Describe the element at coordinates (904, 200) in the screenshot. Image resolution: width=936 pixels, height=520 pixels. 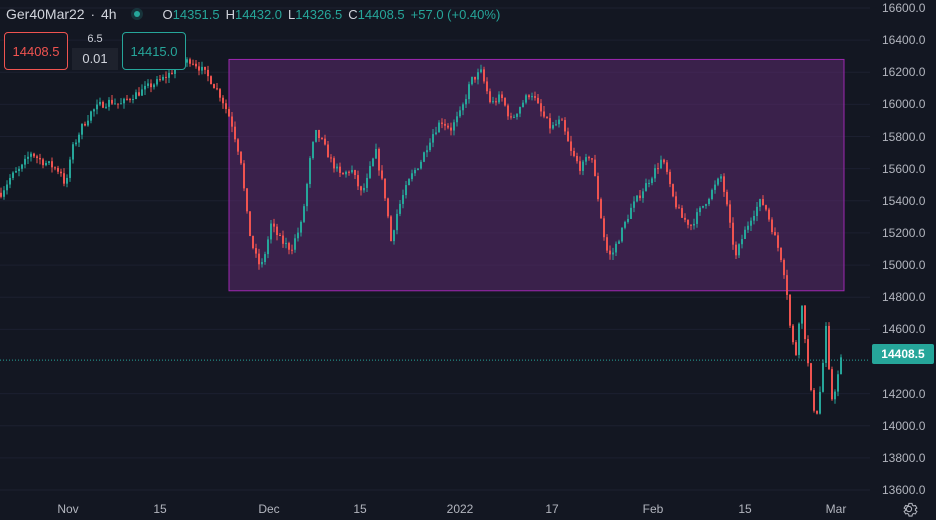
I see `price-scale-label: 15400.0` at that location.